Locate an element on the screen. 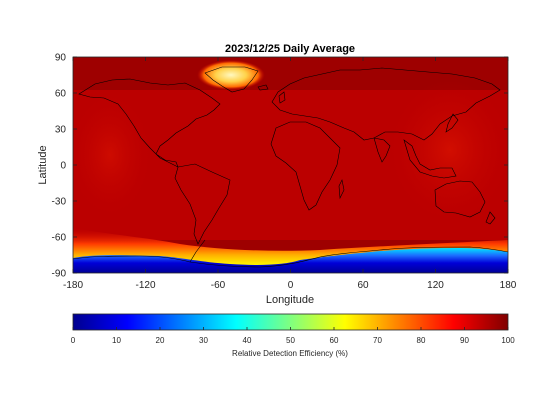  x-tick-label: -60 is located at coordinates (218, 285).